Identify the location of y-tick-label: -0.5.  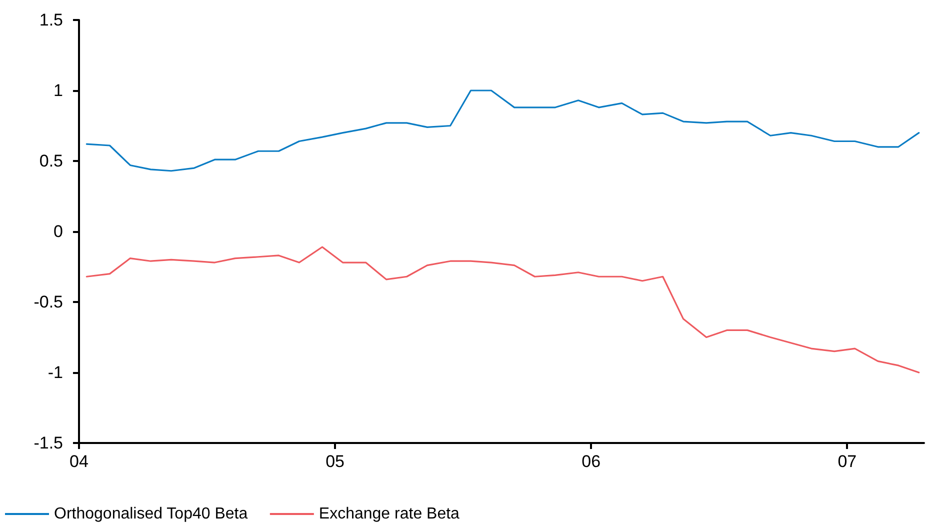
(48, 302).